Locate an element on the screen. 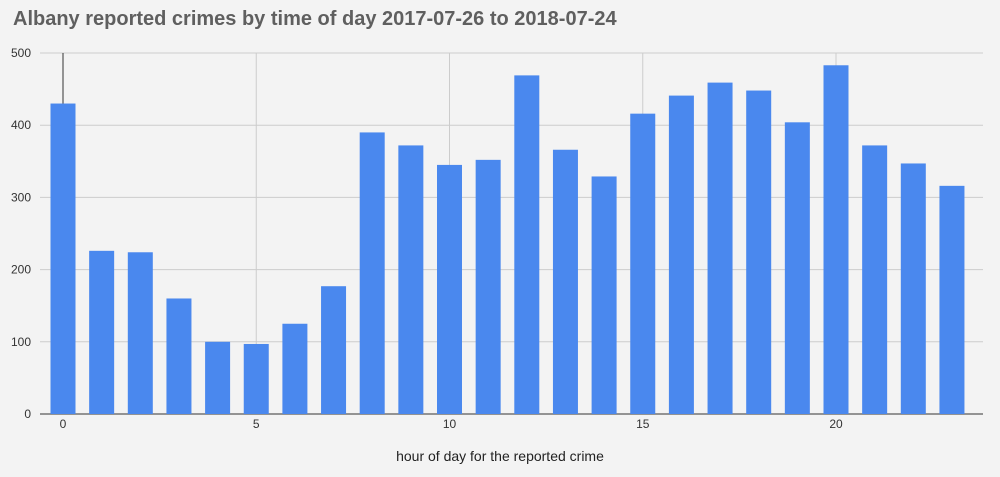 The height and width of the screenshot is (477, 1000). x-tick-label: 0 is located at coordinates (63, 424).